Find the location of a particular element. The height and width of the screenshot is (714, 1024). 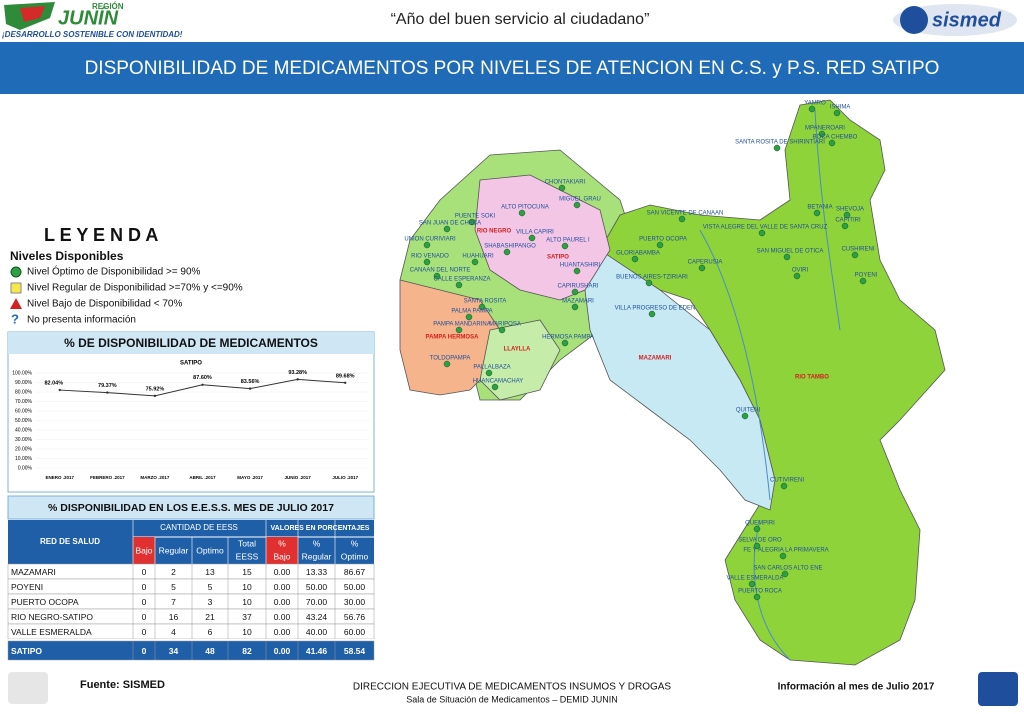

place-label: POYENI is located at coordinates (866, 276).